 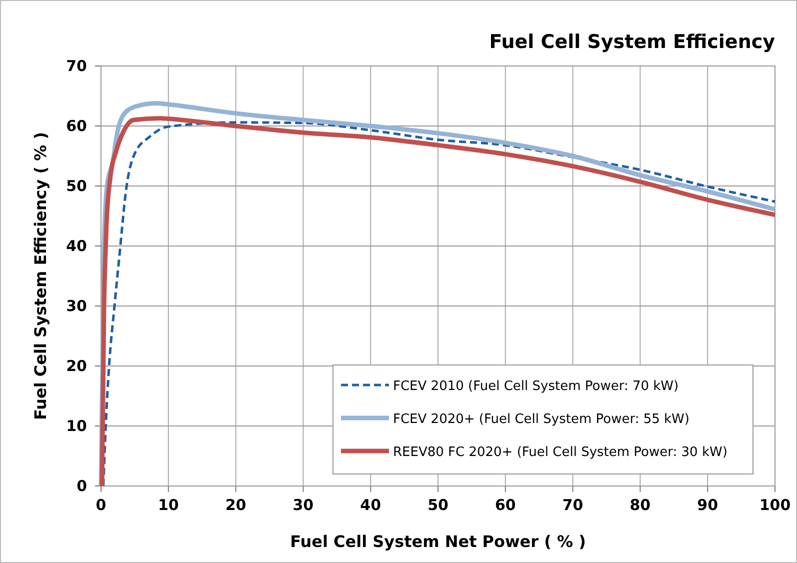 What do you see at coordinates (76, 126) in the screenshot?
I see `y-tick-label: 60` at bounding box center [76, 126].